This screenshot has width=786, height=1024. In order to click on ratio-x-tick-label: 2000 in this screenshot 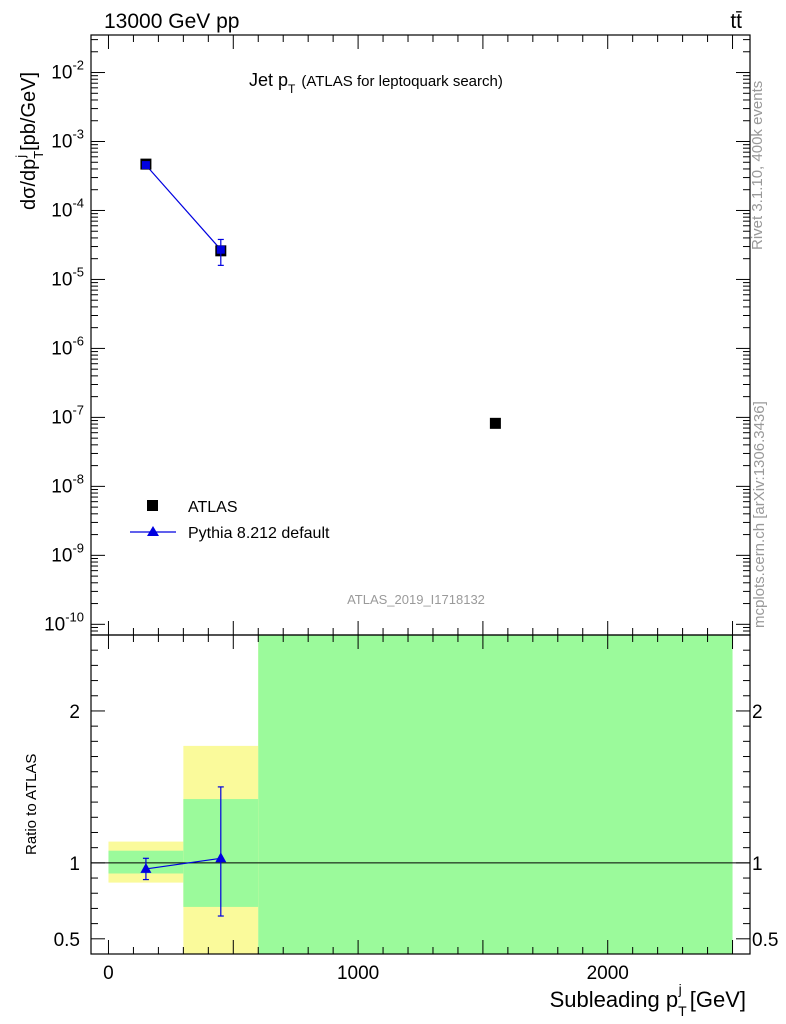, I will do `click(608, 973)`.